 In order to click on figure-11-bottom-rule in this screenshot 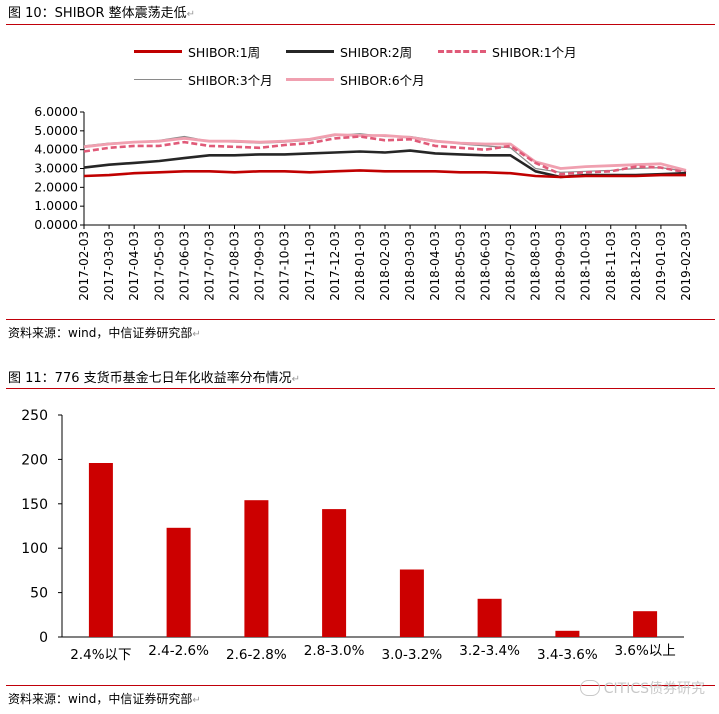, I will do `click(360, 685)`.